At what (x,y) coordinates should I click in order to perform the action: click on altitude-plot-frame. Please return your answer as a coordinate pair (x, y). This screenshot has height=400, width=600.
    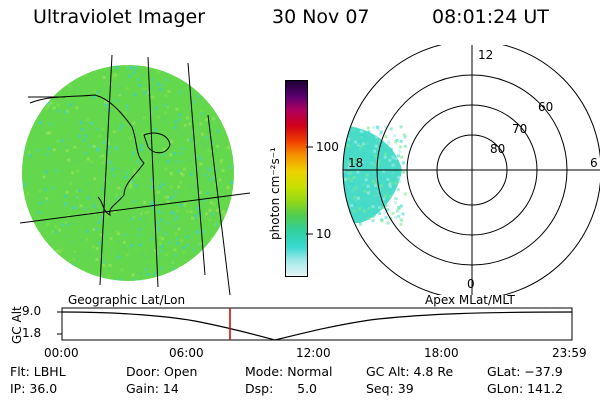
    Looking at the image, I should click on (317, 324).